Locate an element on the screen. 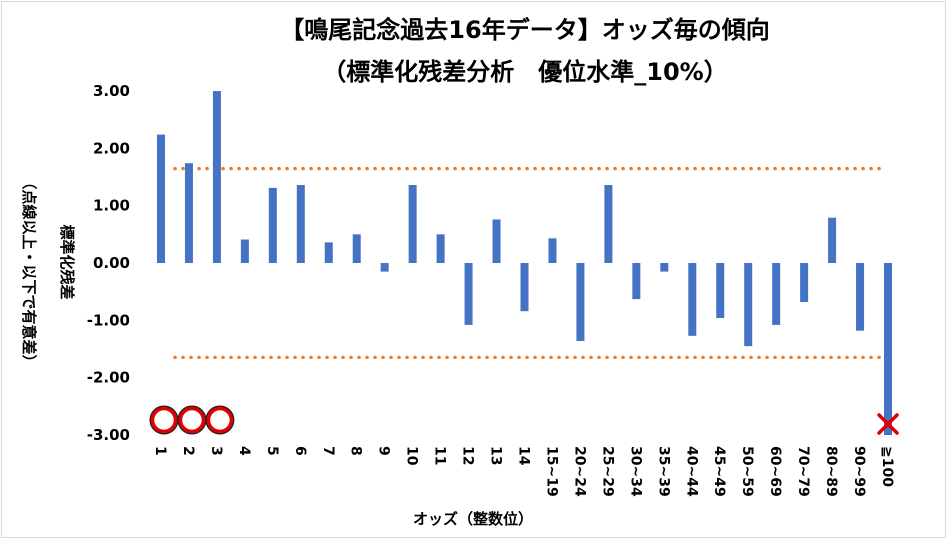  x-tick-label: 12 is located at coordinates (468, 455).